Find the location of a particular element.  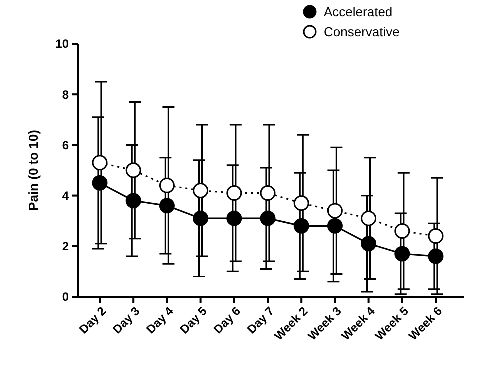

legend-label: Accelerated is located at coordinates (358, 12).